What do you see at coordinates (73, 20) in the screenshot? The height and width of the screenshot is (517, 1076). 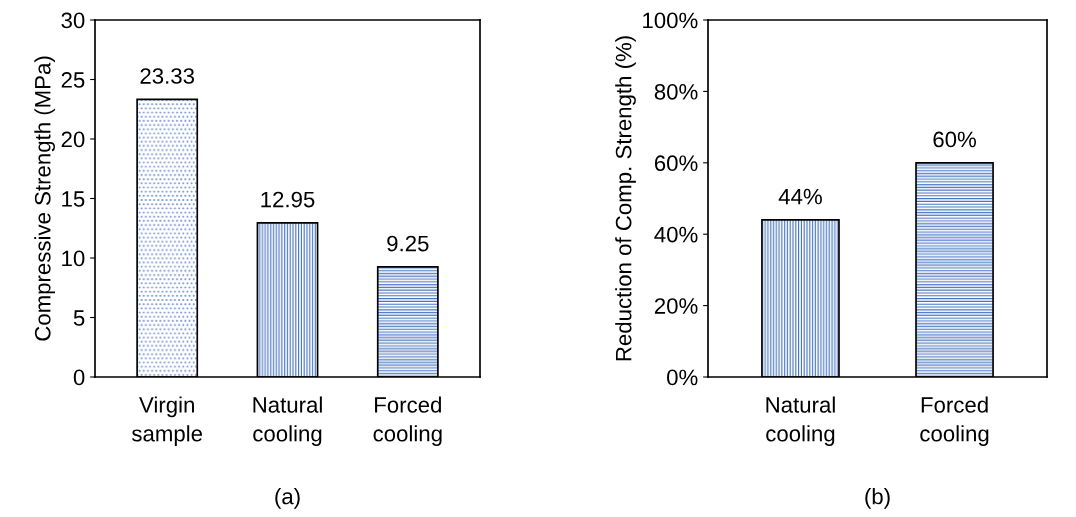 I see `y-tick-label: 30` at bounding box center [73, 20].